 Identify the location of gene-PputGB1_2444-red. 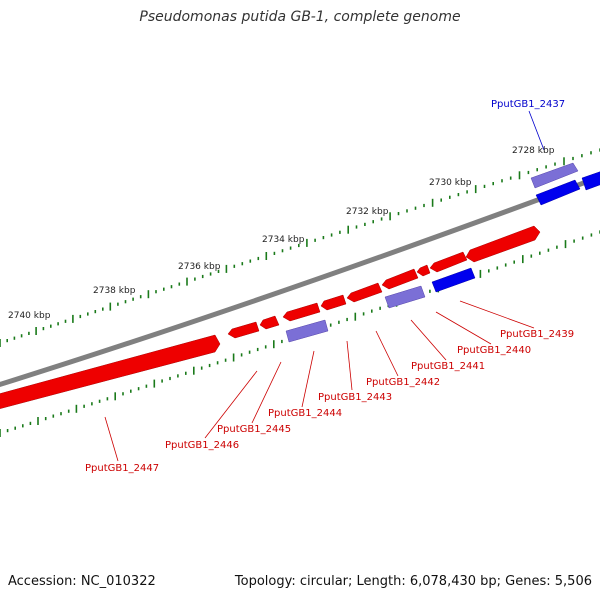
(301, 312).